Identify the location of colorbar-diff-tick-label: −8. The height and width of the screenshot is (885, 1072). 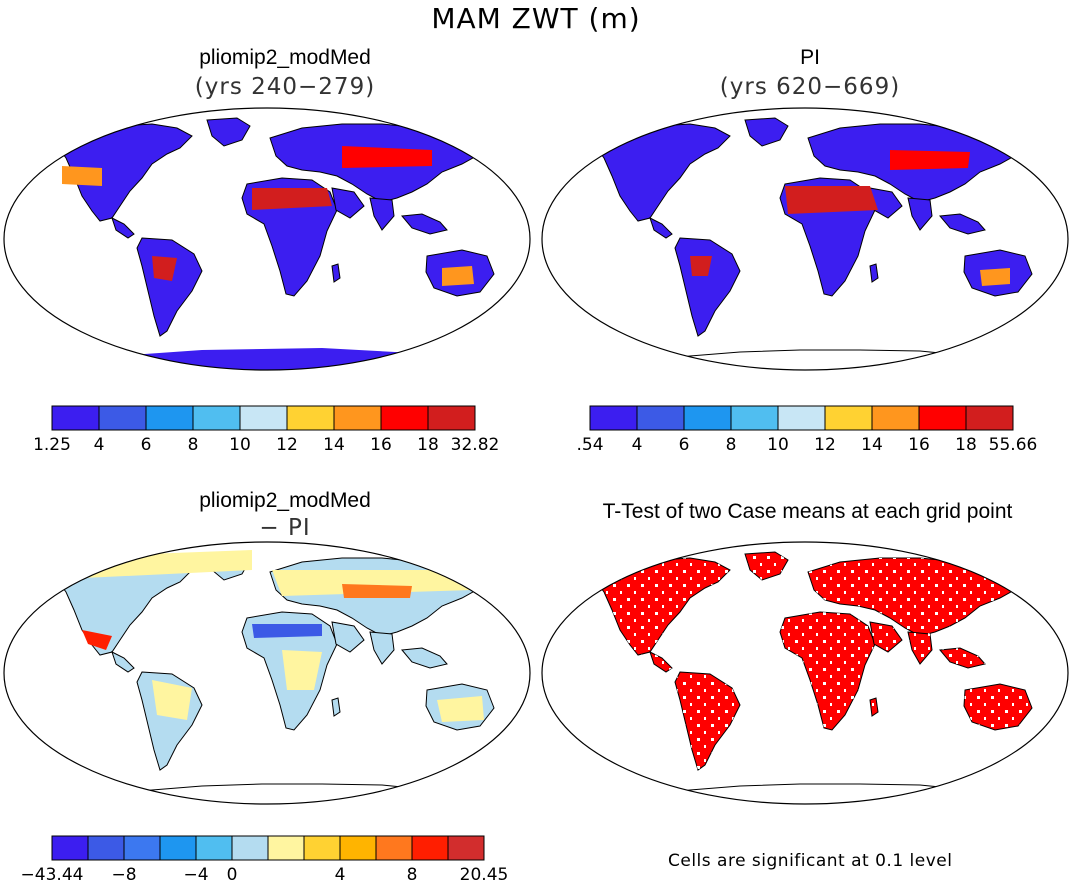
(123, 875).